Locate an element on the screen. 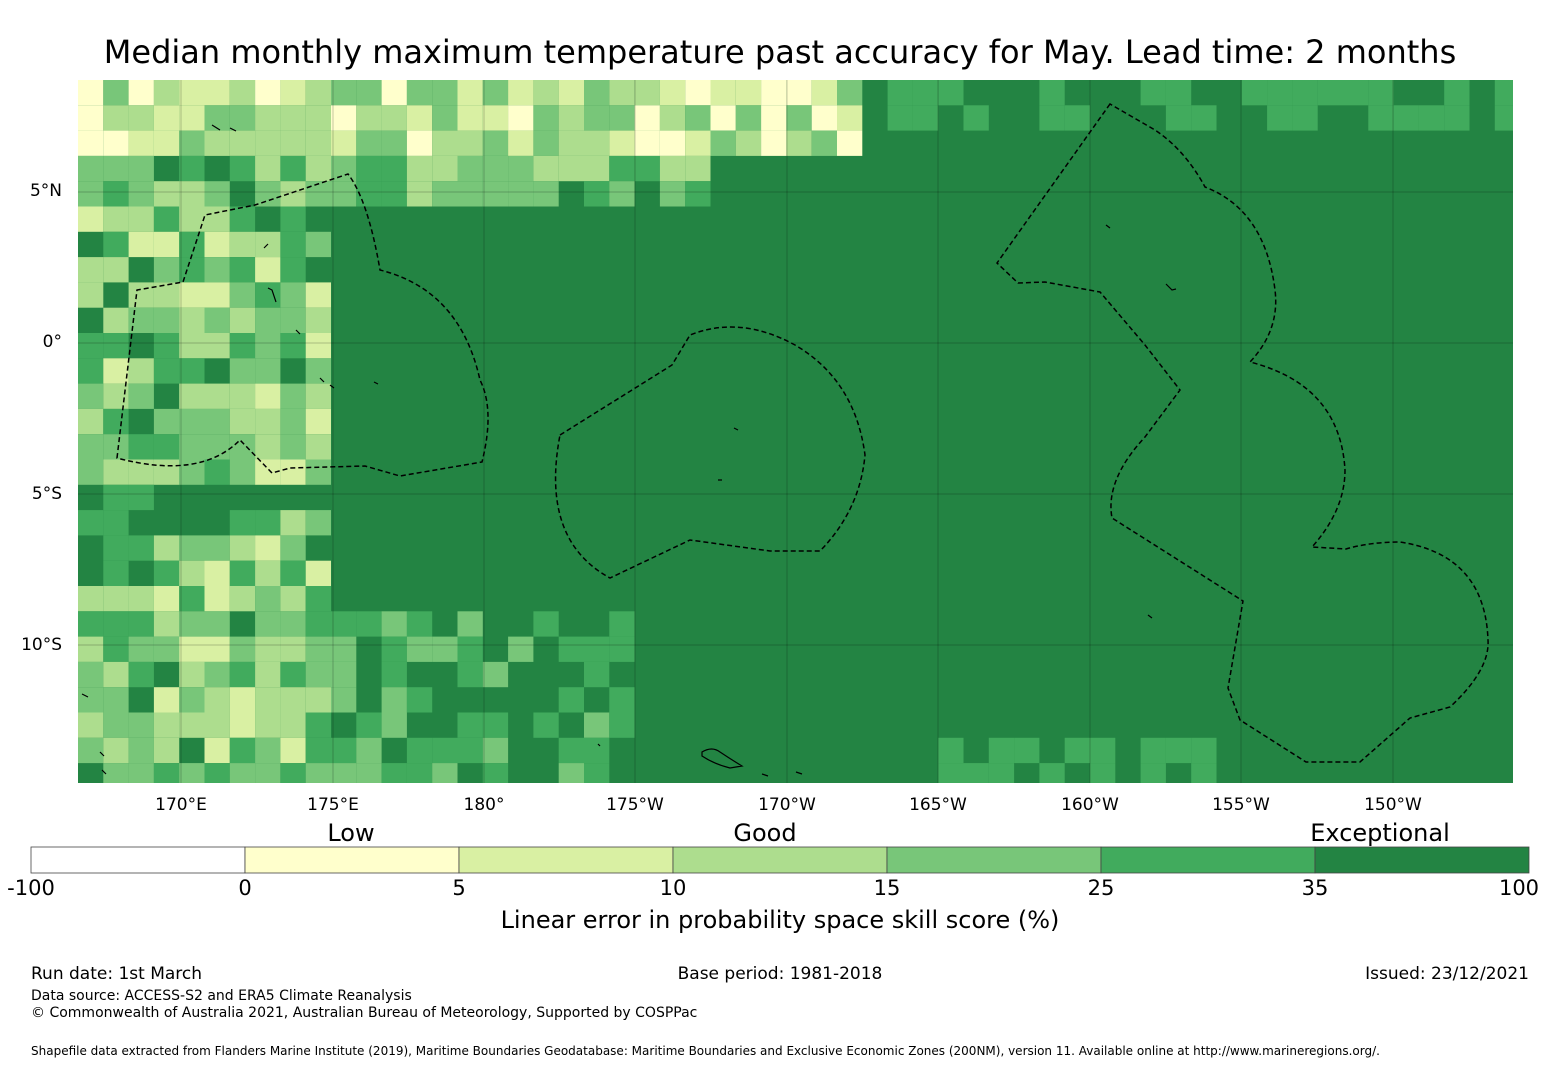  colorbar-category-exceptional: Exceptional is located at coordinates (1380, 833).